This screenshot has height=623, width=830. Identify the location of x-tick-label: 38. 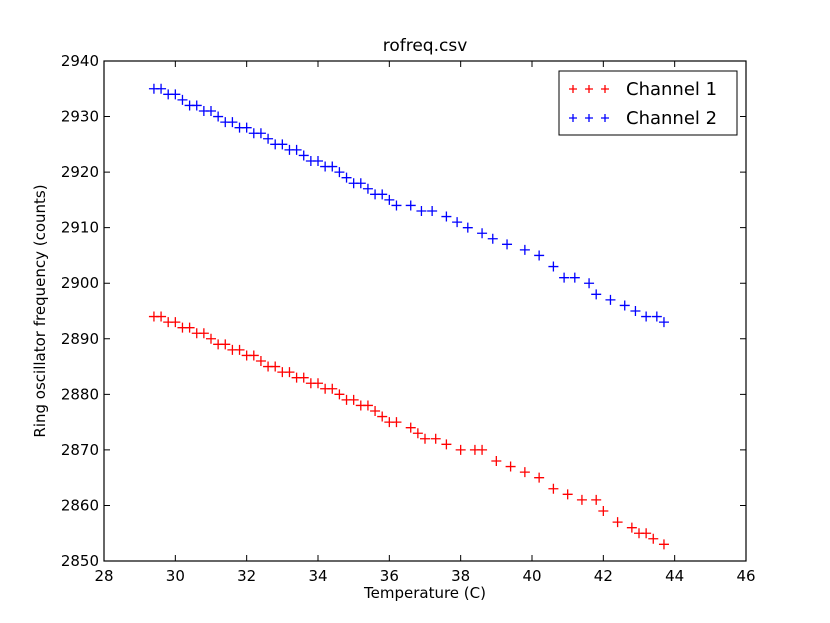
(460, 576).